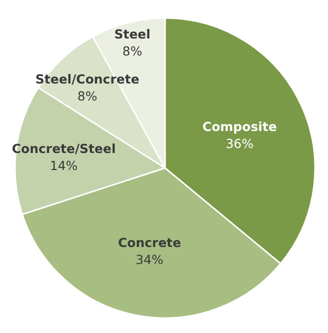 The image size is (328, 333). I want to click on slice-label: Concrete, so click(150, 242).